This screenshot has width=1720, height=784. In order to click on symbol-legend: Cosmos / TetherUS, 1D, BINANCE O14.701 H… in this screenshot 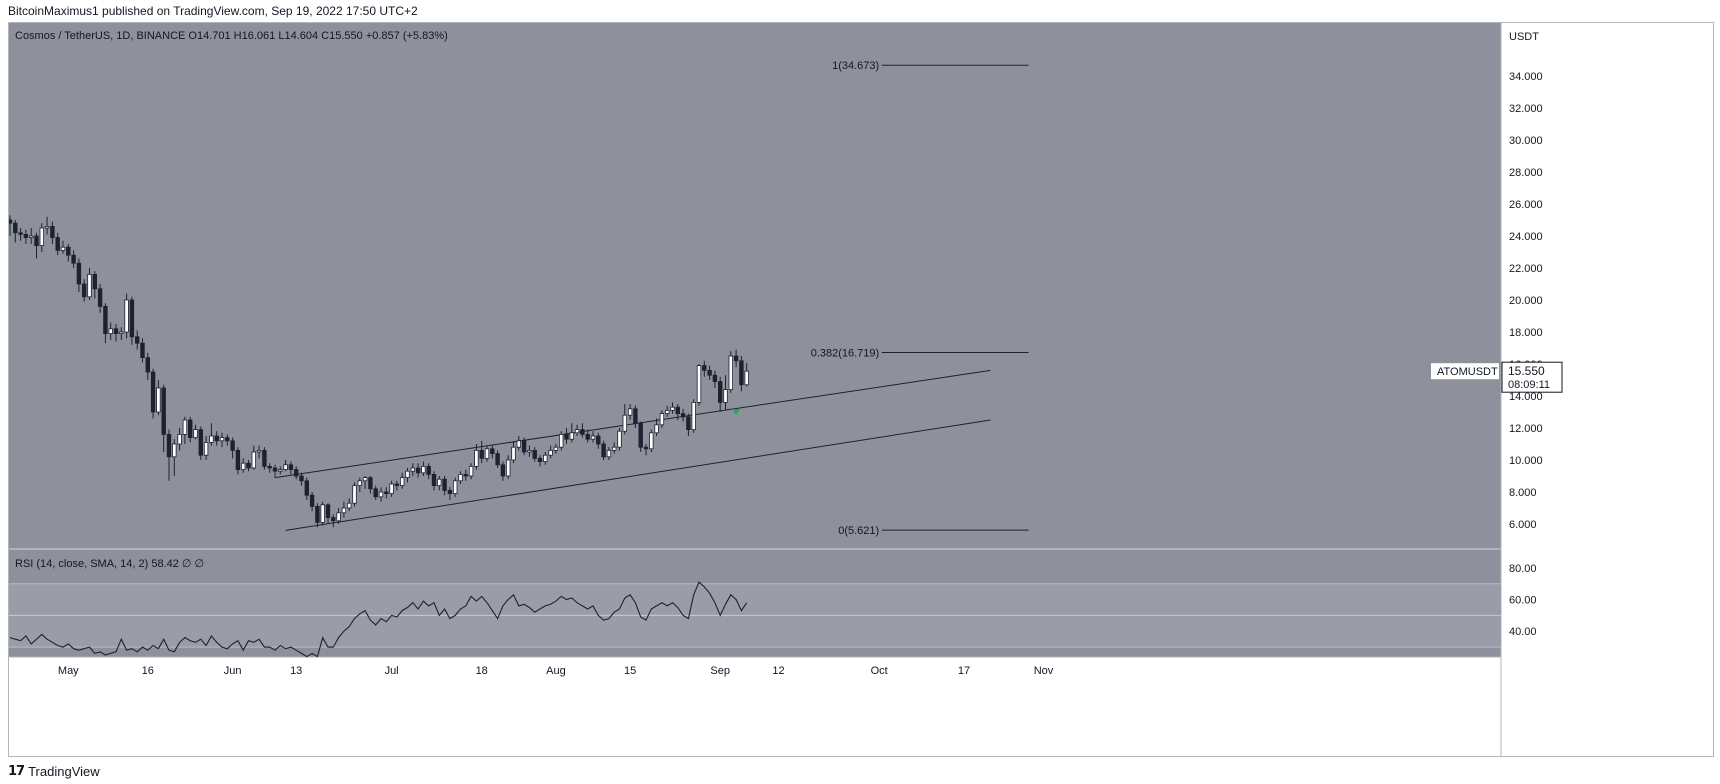, I will do `click(231, 36)`.